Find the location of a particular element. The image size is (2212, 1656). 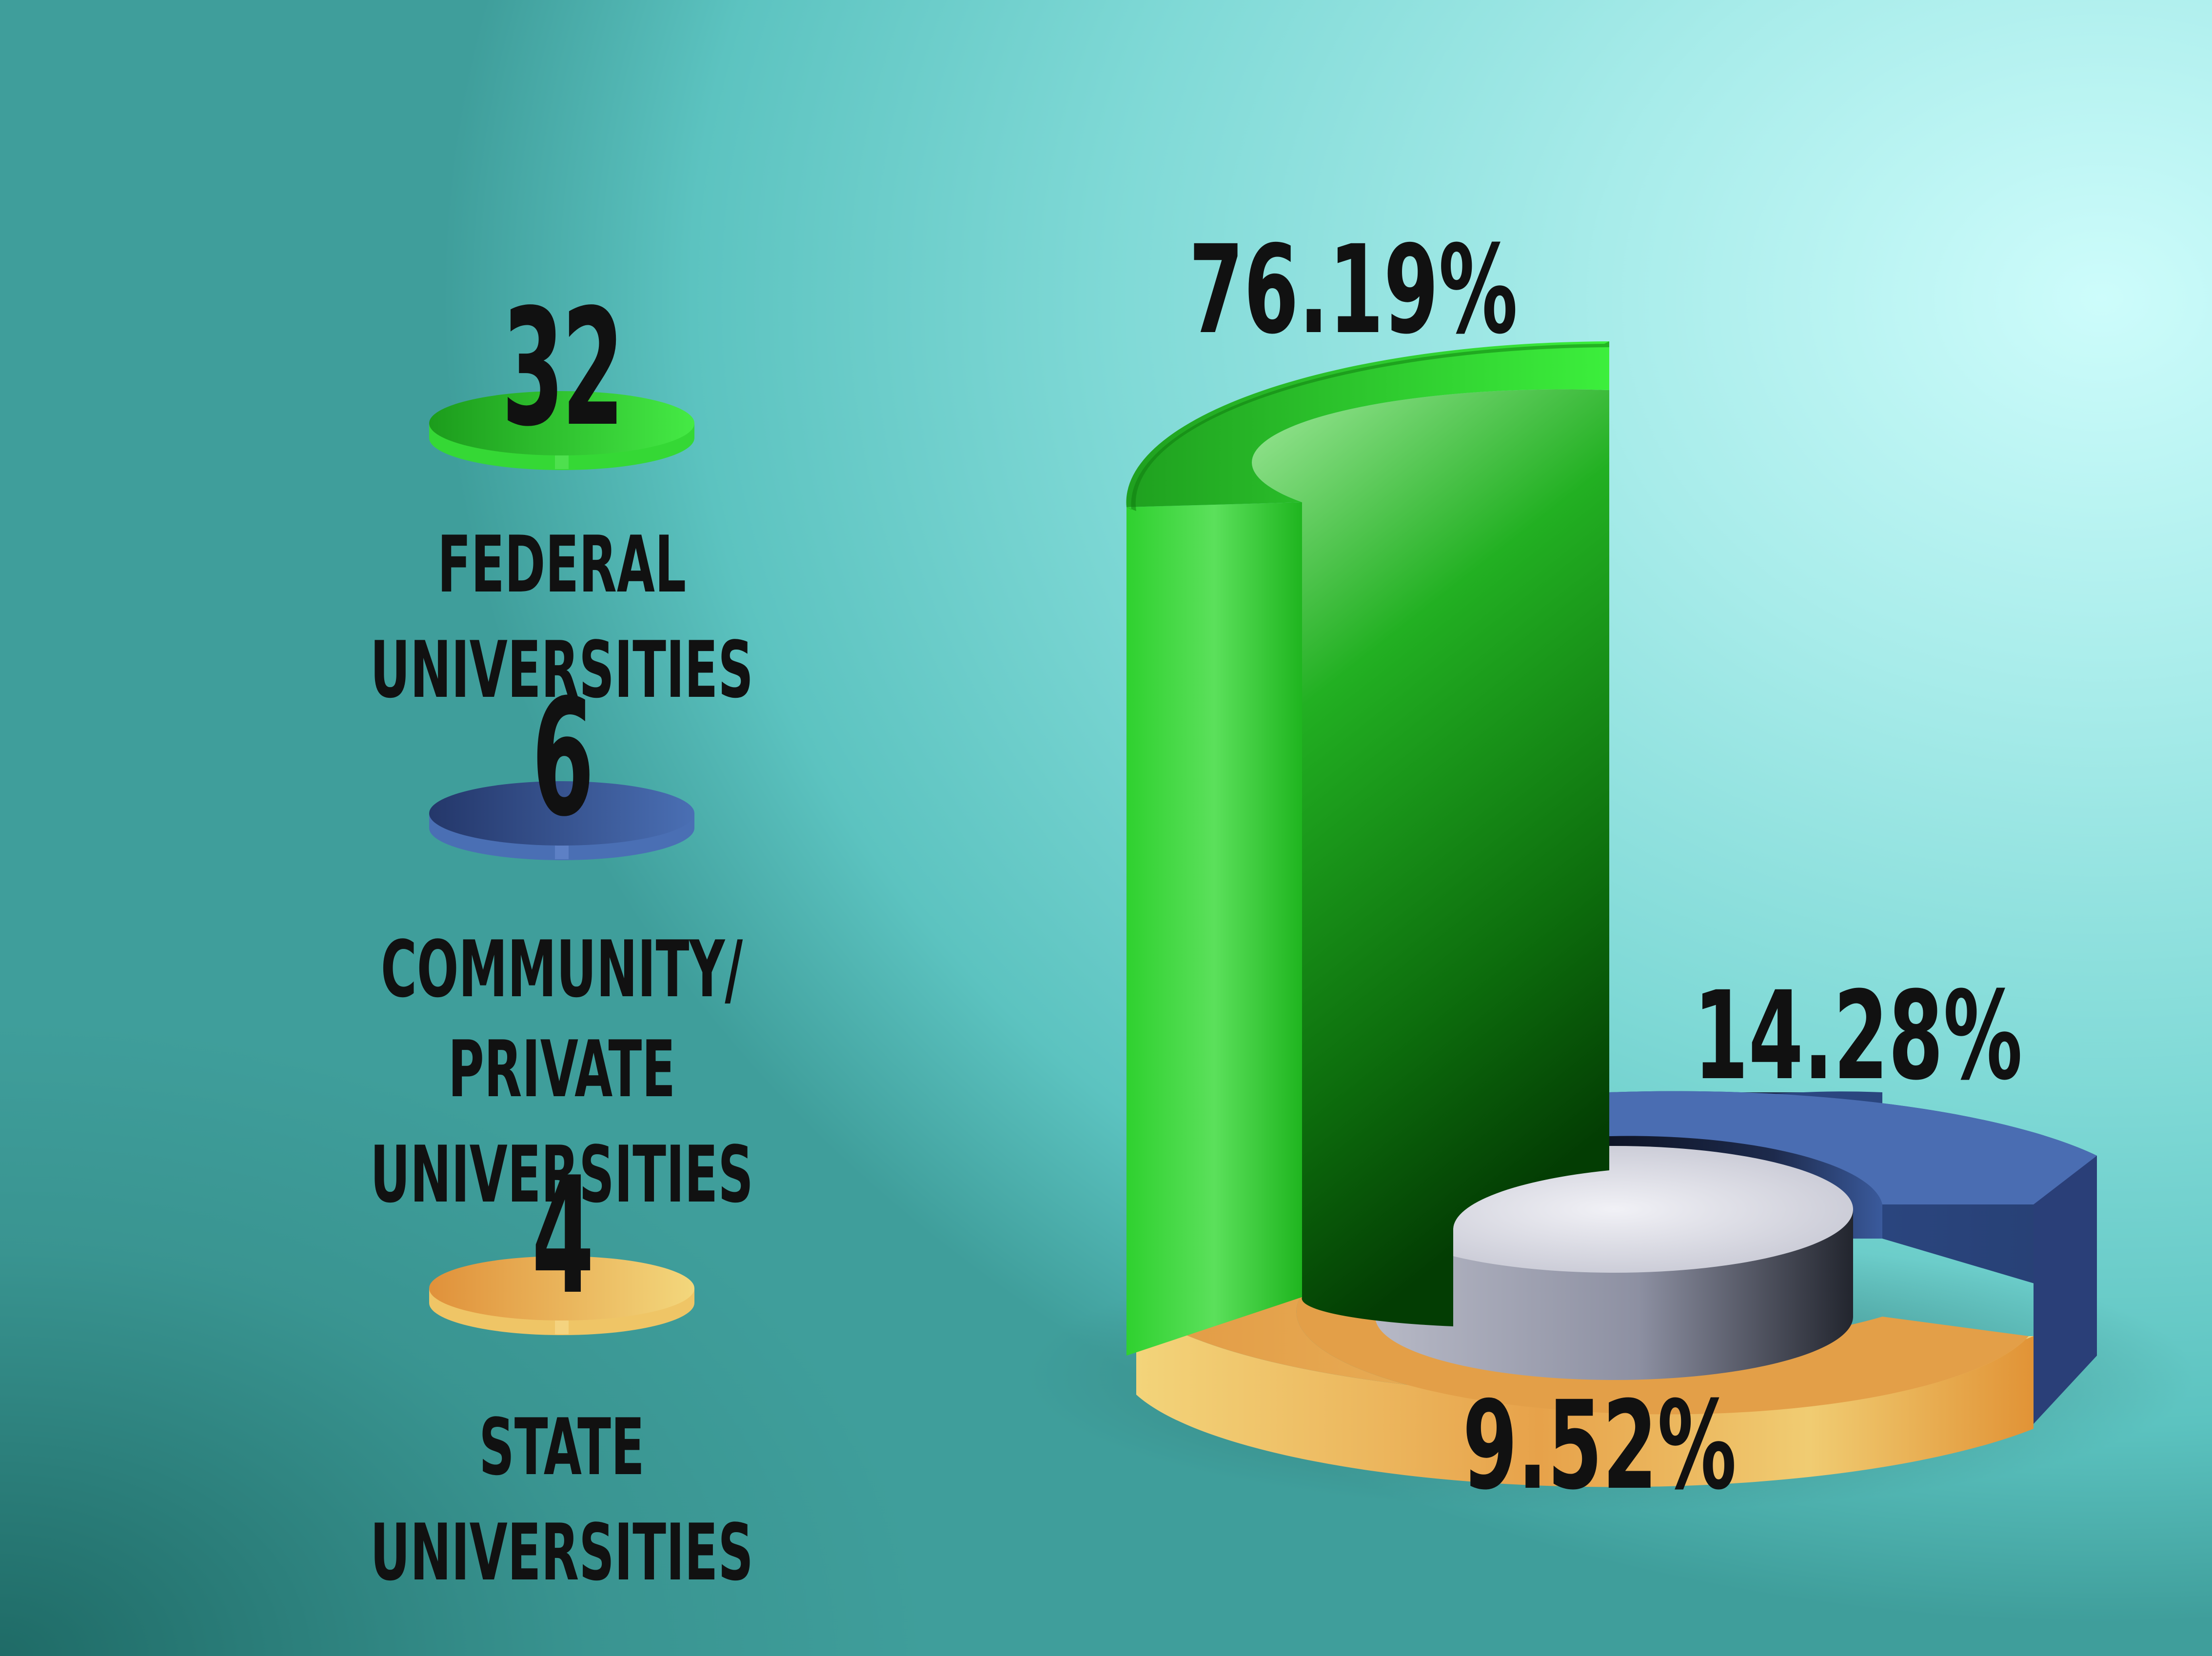

data-label-federal: 76.19% is located at coordinates (1353, 290).